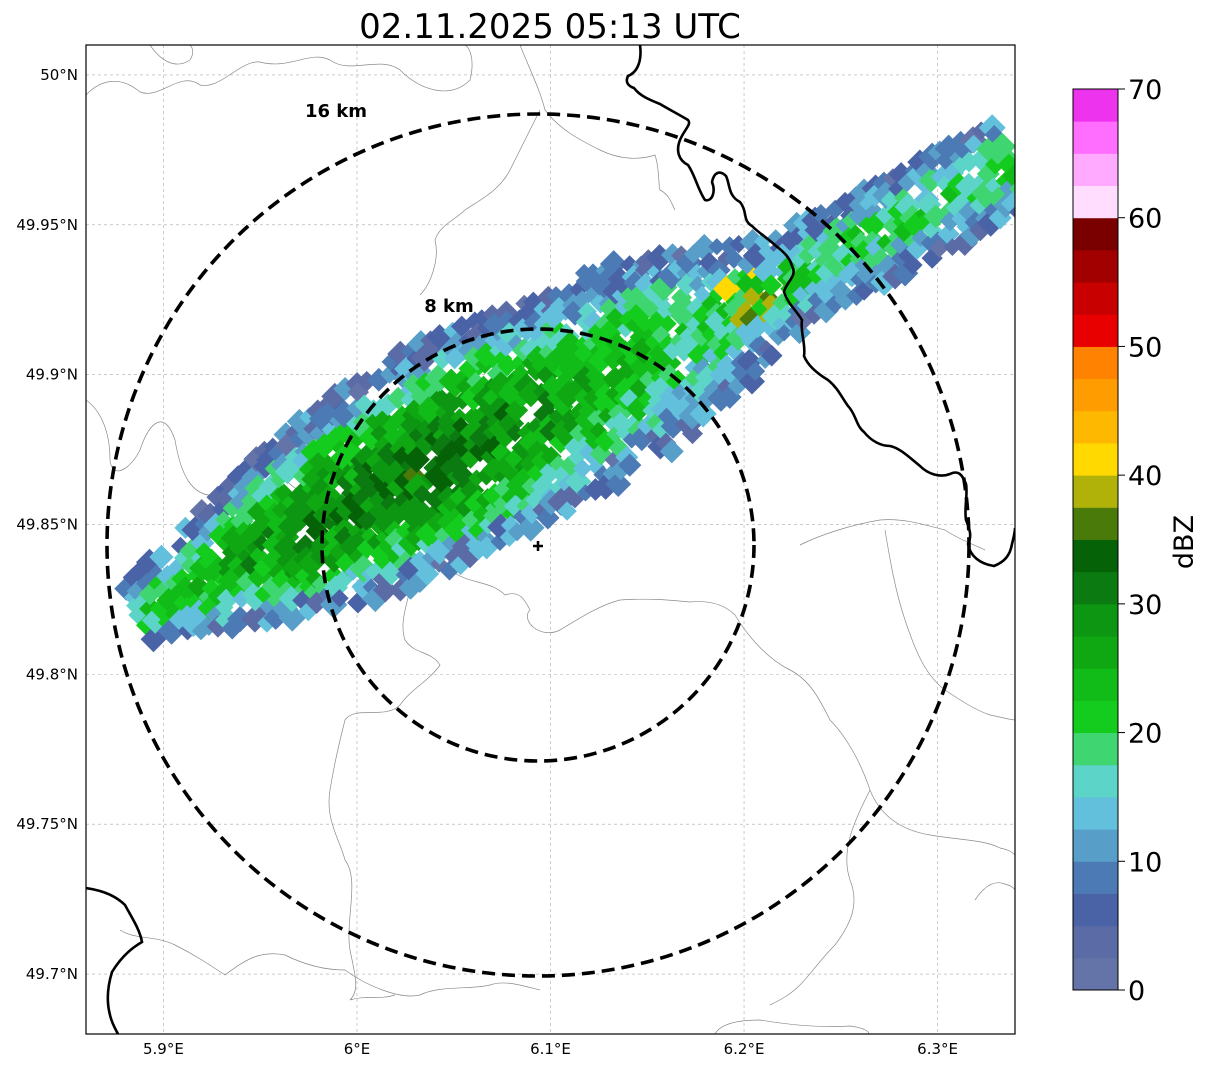 The width and height of the screenshot is (1207, 1073). Describe the element at coordinates (59, 75) in the screenshot. I see `lat-tick-label: 50°N` at that location.